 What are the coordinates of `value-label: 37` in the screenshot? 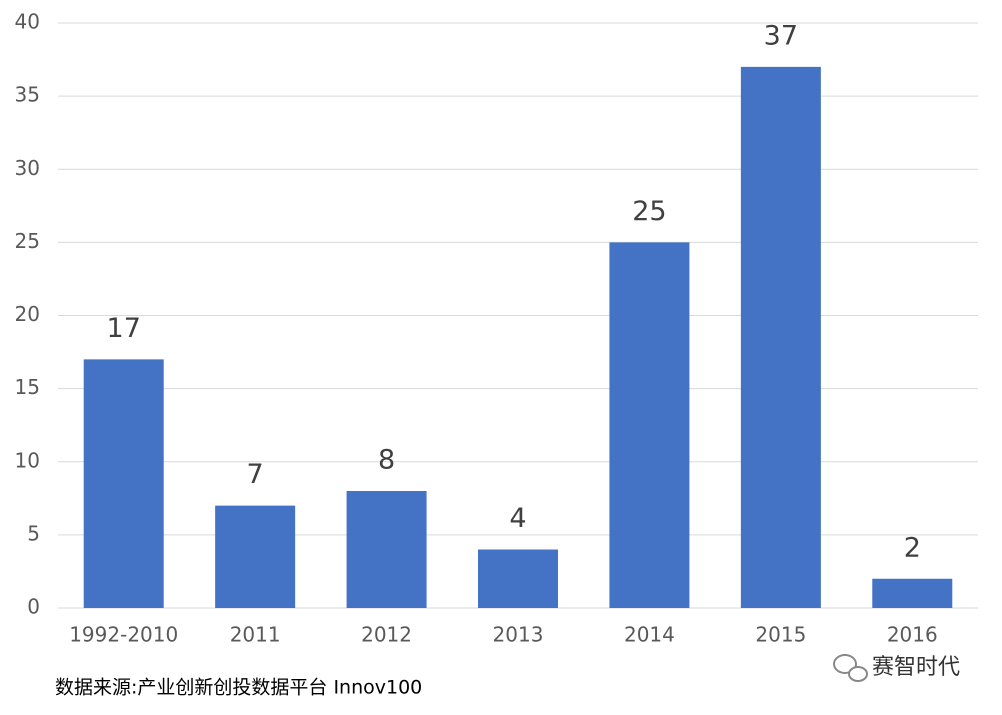 It's located at (781, 35).